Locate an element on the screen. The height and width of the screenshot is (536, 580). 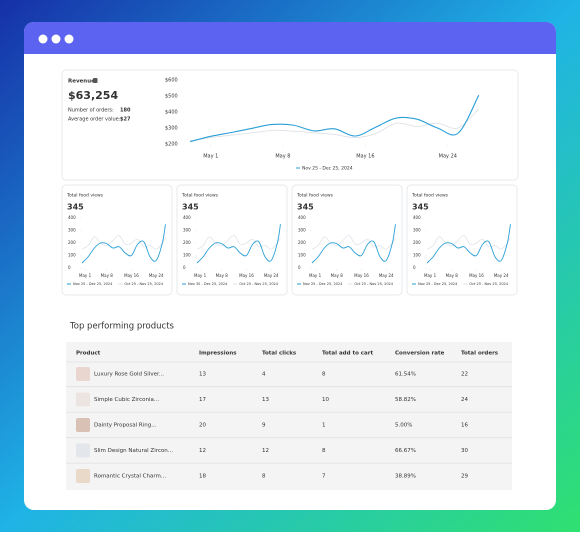
revenue-label: Revenue is located at coordinates (81, 82).